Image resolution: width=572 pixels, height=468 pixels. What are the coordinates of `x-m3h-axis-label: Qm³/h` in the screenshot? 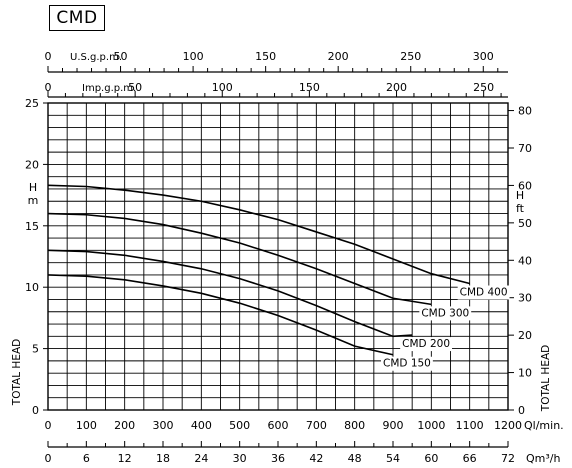 It's located at (543, 458).